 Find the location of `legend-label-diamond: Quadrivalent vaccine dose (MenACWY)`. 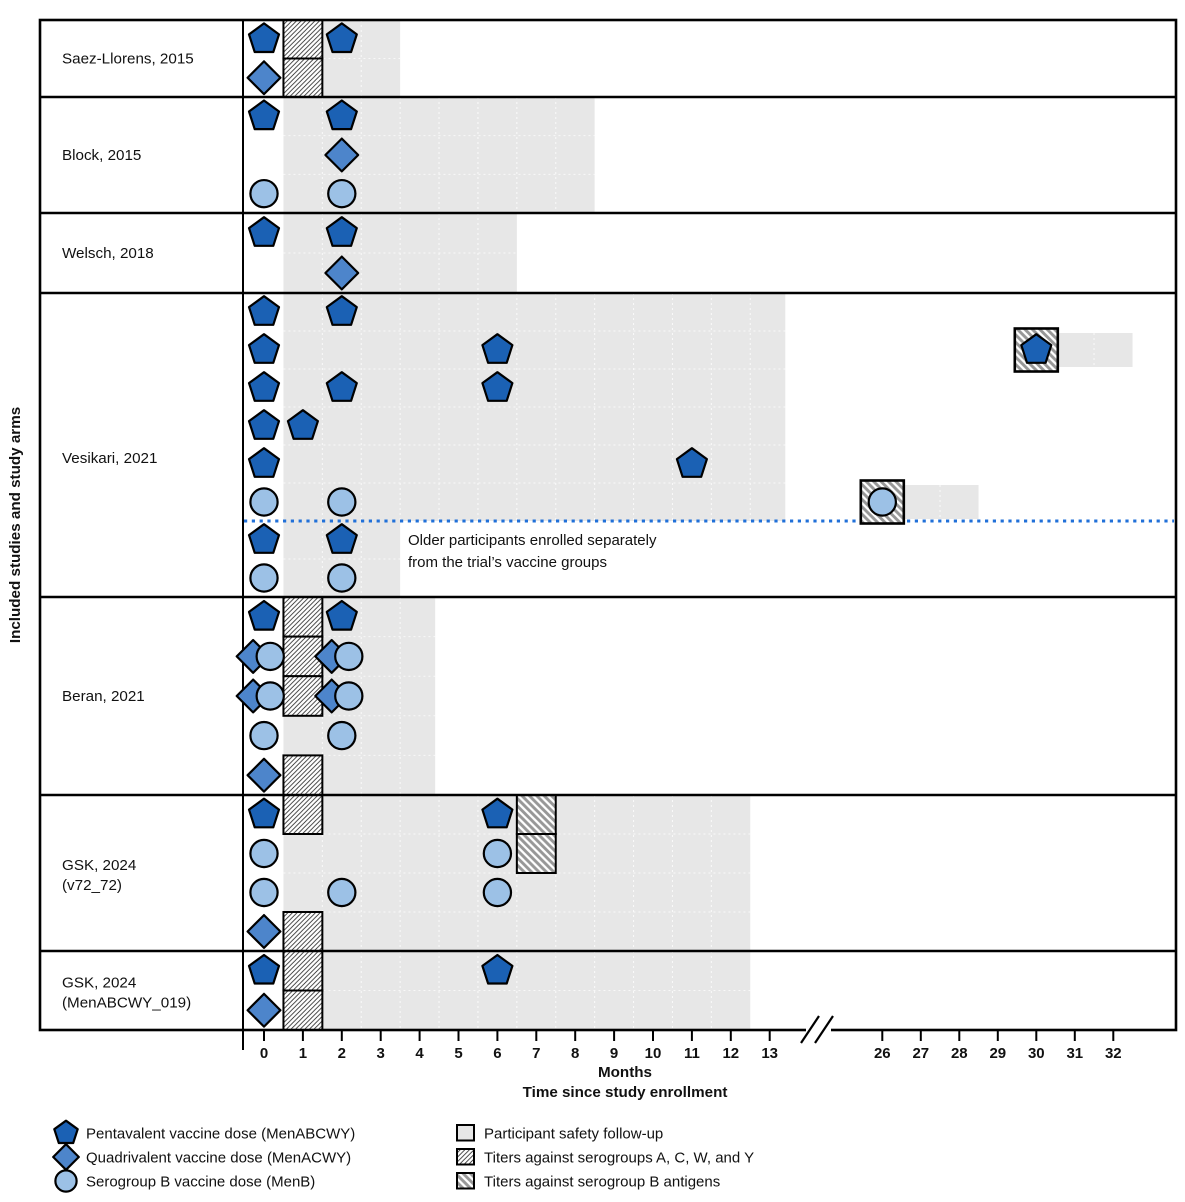

legend-label-diamond: Quadrivalent vaccine dose (MenACWY) is located at coordinates (218, 1158).